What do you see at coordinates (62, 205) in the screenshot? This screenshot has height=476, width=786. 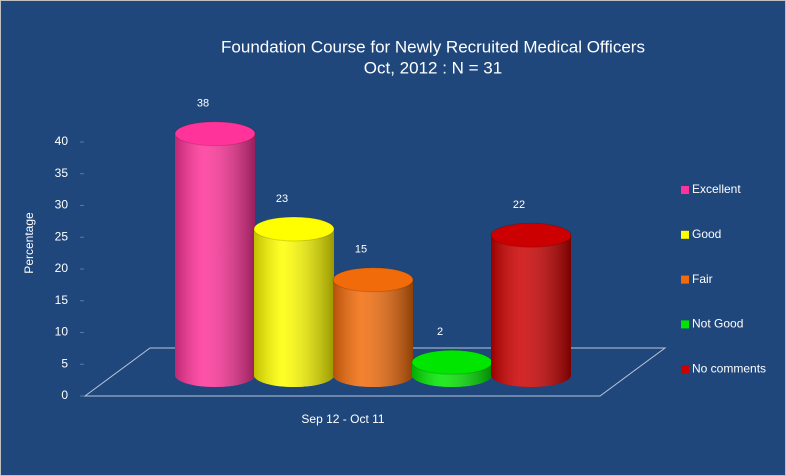 I see `y-tick-label: 30` at bounding box center [62, 205].